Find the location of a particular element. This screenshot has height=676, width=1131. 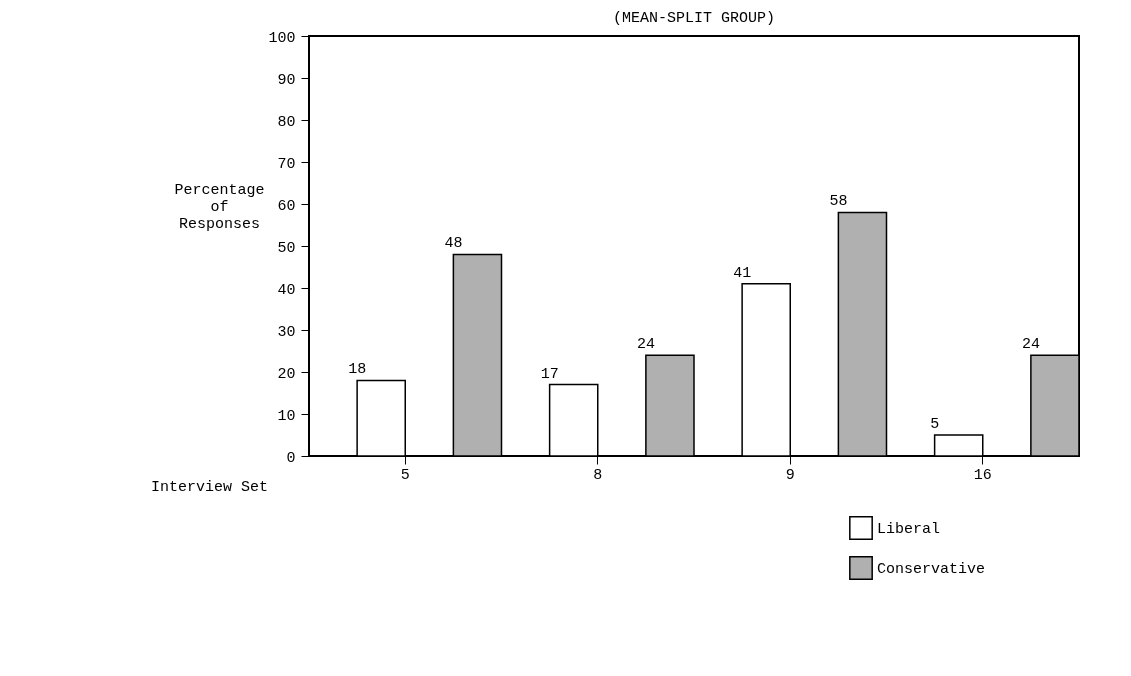

x-axis-title: Interview Set is located at coordinates (209, 487).